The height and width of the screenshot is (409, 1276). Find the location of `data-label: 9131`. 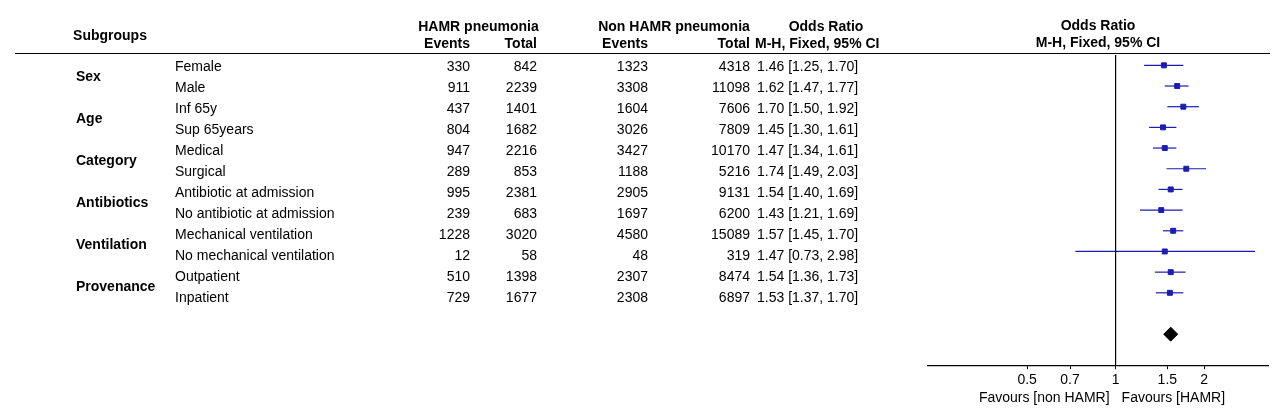

data-label: 9131 is located at coordinates (734, 191).